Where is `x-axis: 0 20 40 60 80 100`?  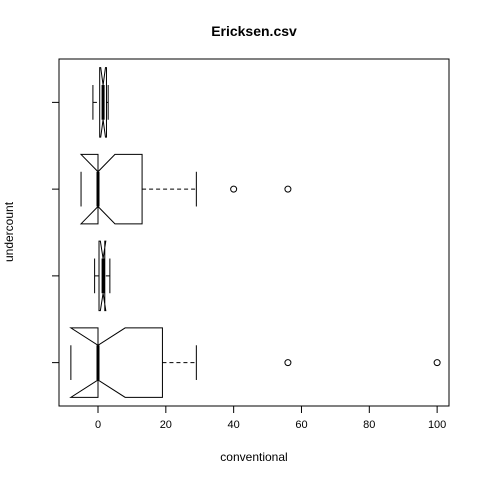
x-axis: 0 20 40 60 80 100 is located at coordinates (270, 418).